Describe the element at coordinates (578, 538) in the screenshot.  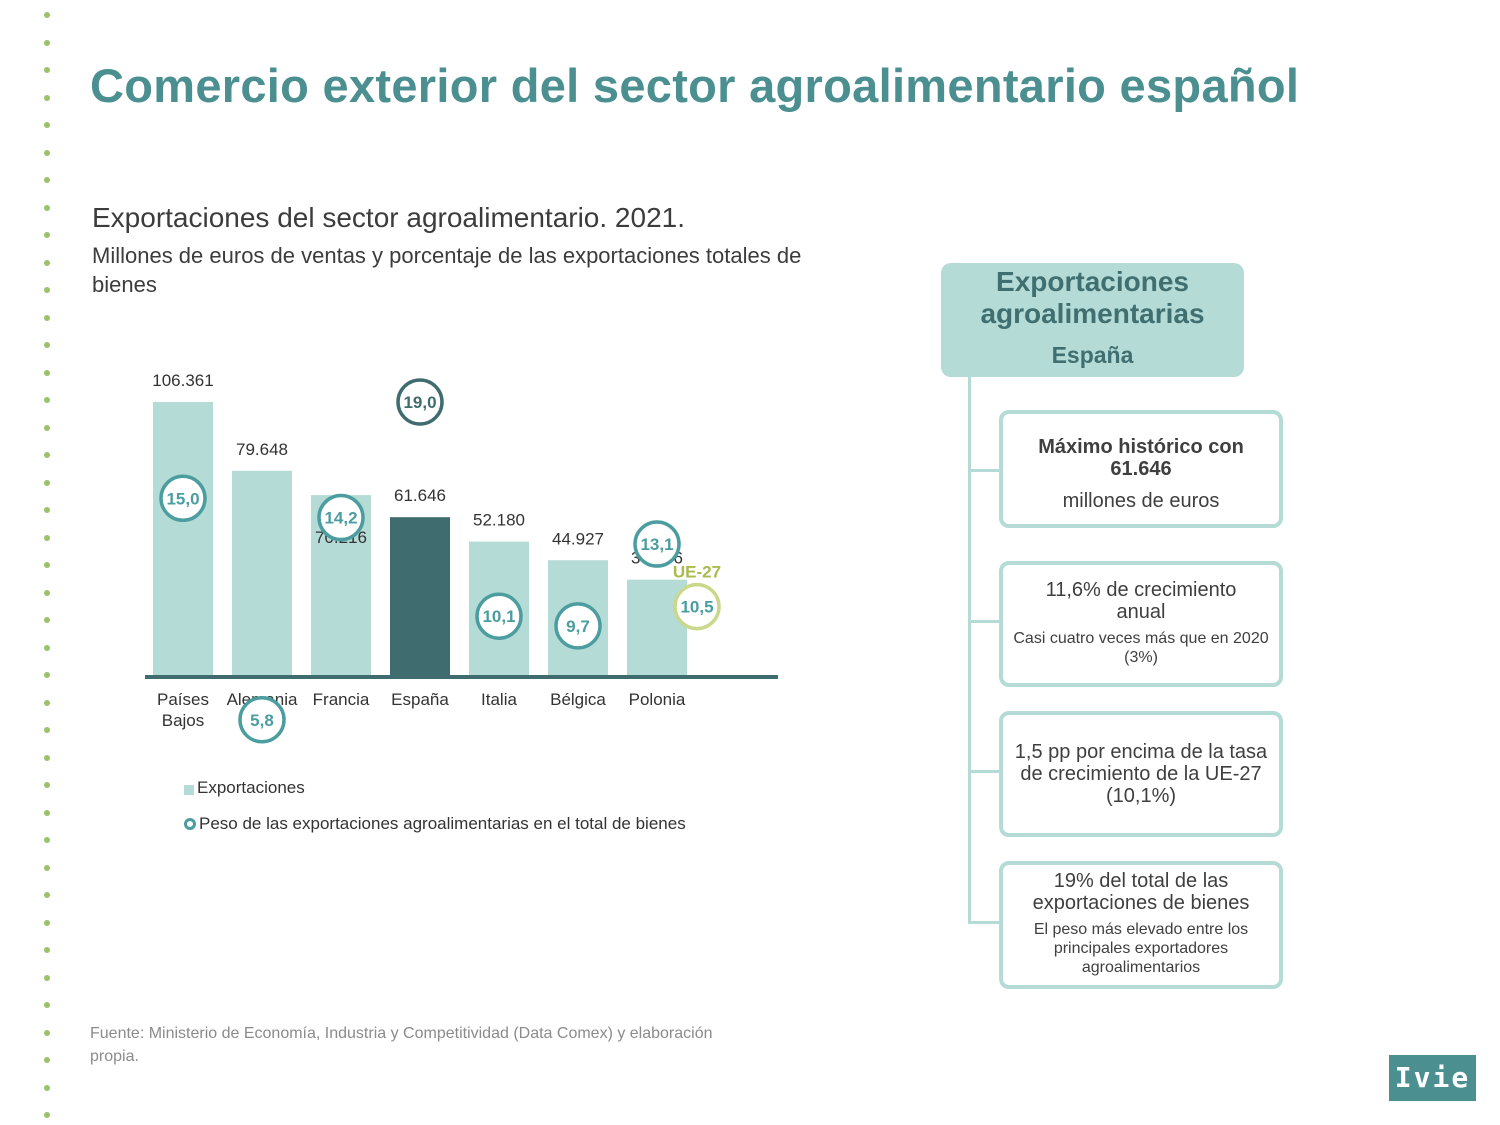
I see `bar-value-label-belgica: 44.927` at that location.